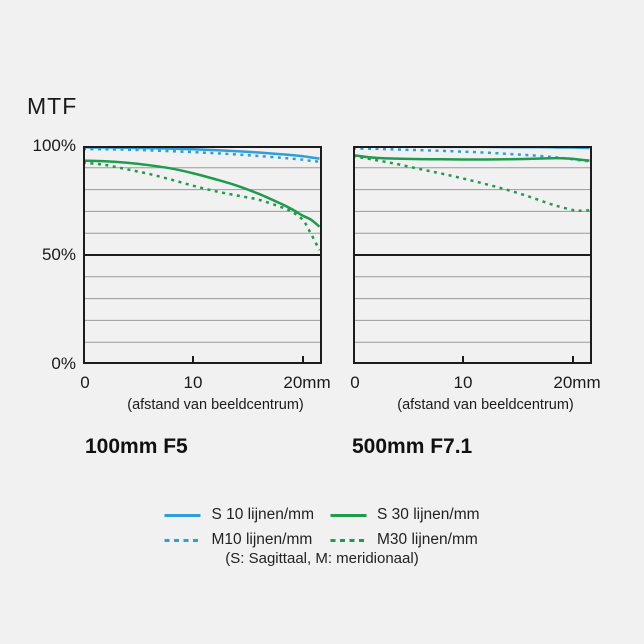 This screenshot has height=644, width=644. What do you see at coordinates (412, 446) in the screenshot?
I see `lens-title-500mm: 500mm F7.1` at bounding box center [412, 446].